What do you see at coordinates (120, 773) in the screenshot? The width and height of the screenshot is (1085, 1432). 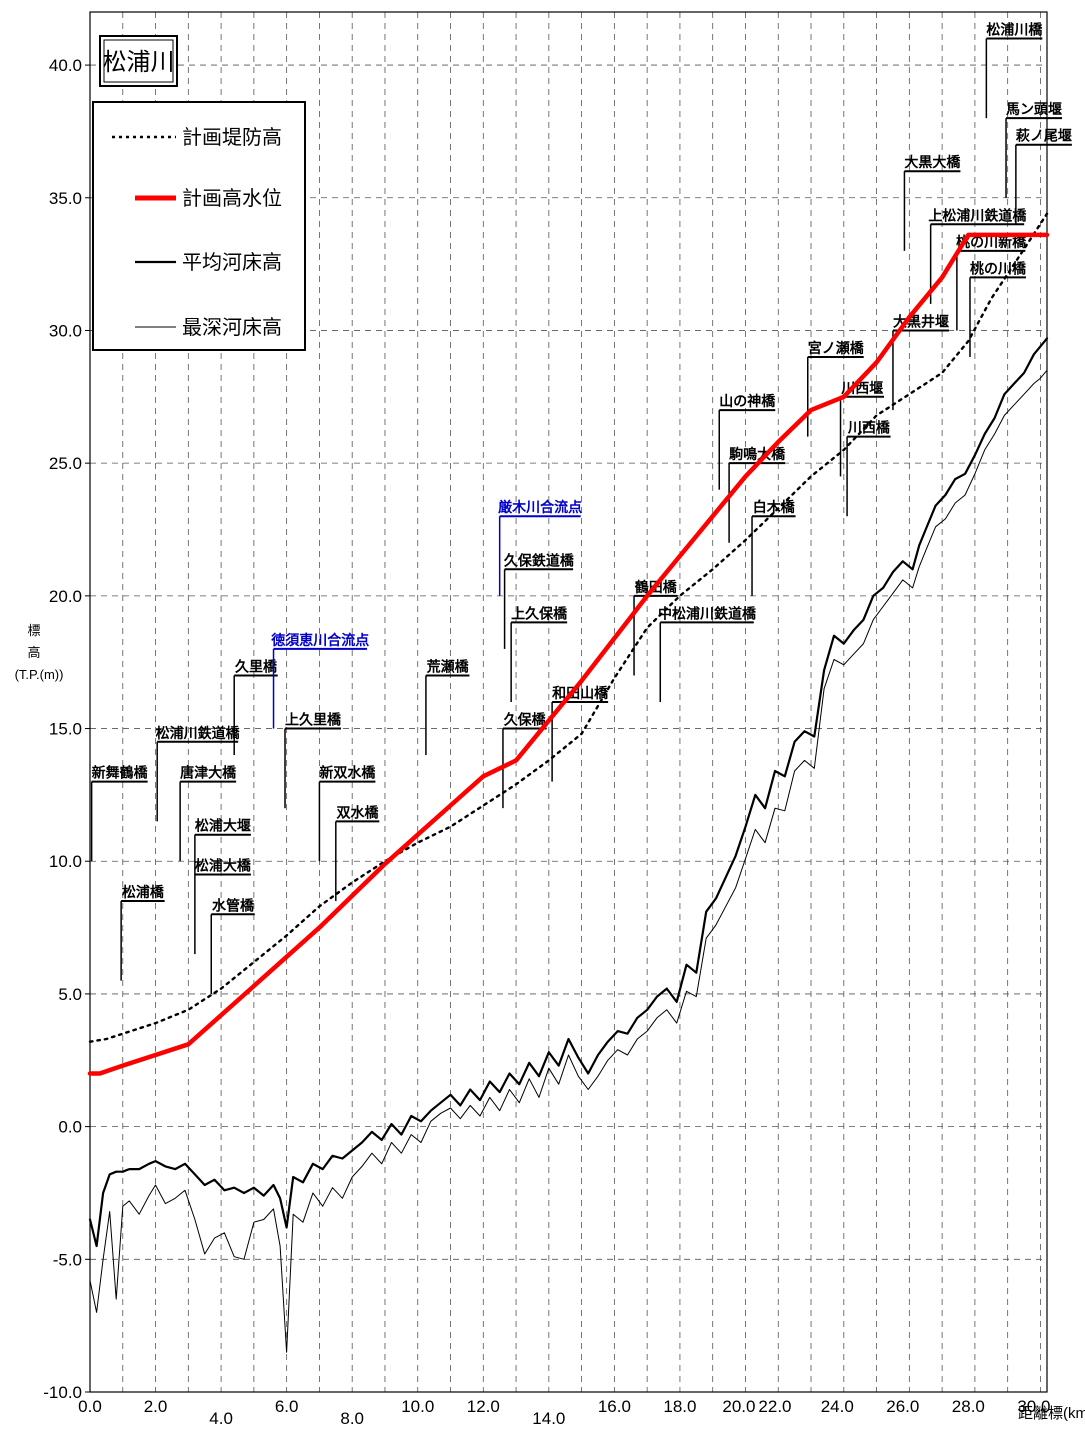 I see `bridge-label: 新舞鶴橋` at bounding box center [120, 773].